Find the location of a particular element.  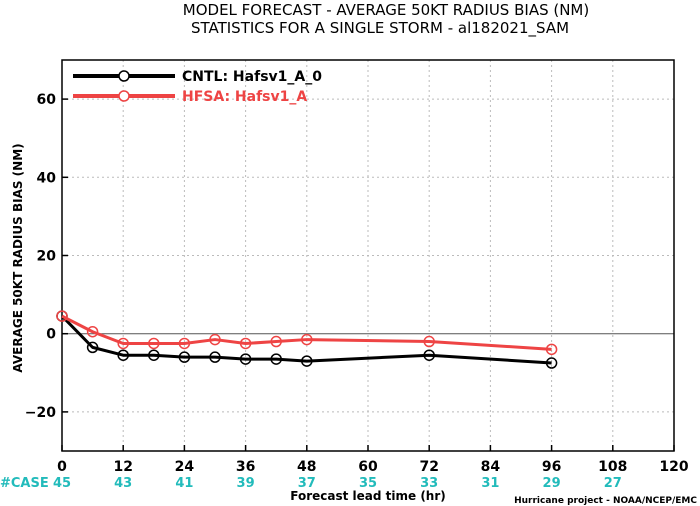

x-tick-label: 24 is located at coordinates (185, 467).